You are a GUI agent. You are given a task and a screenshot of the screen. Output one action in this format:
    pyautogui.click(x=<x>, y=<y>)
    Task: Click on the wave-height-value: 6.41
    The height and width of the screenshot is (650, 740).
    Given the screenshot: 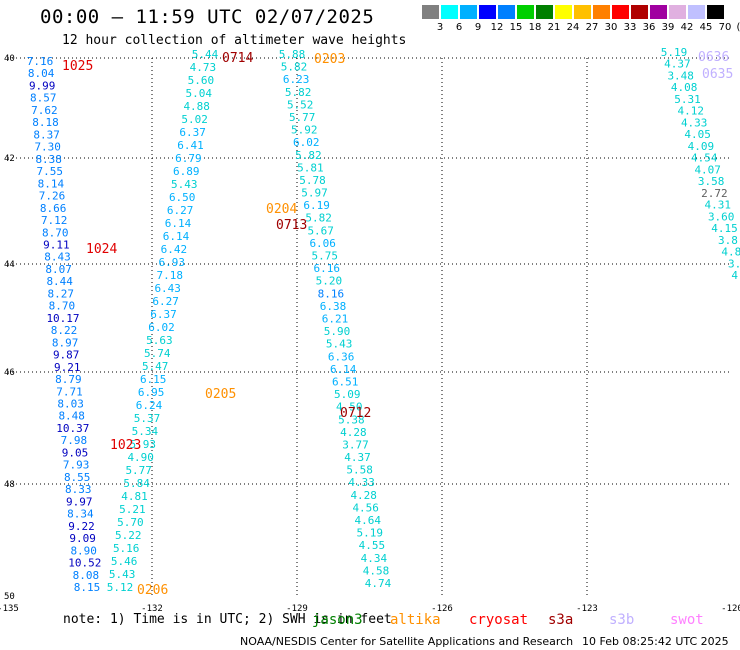 What is the action you would take?
    pyautogui.click(x=190, y=145)
    